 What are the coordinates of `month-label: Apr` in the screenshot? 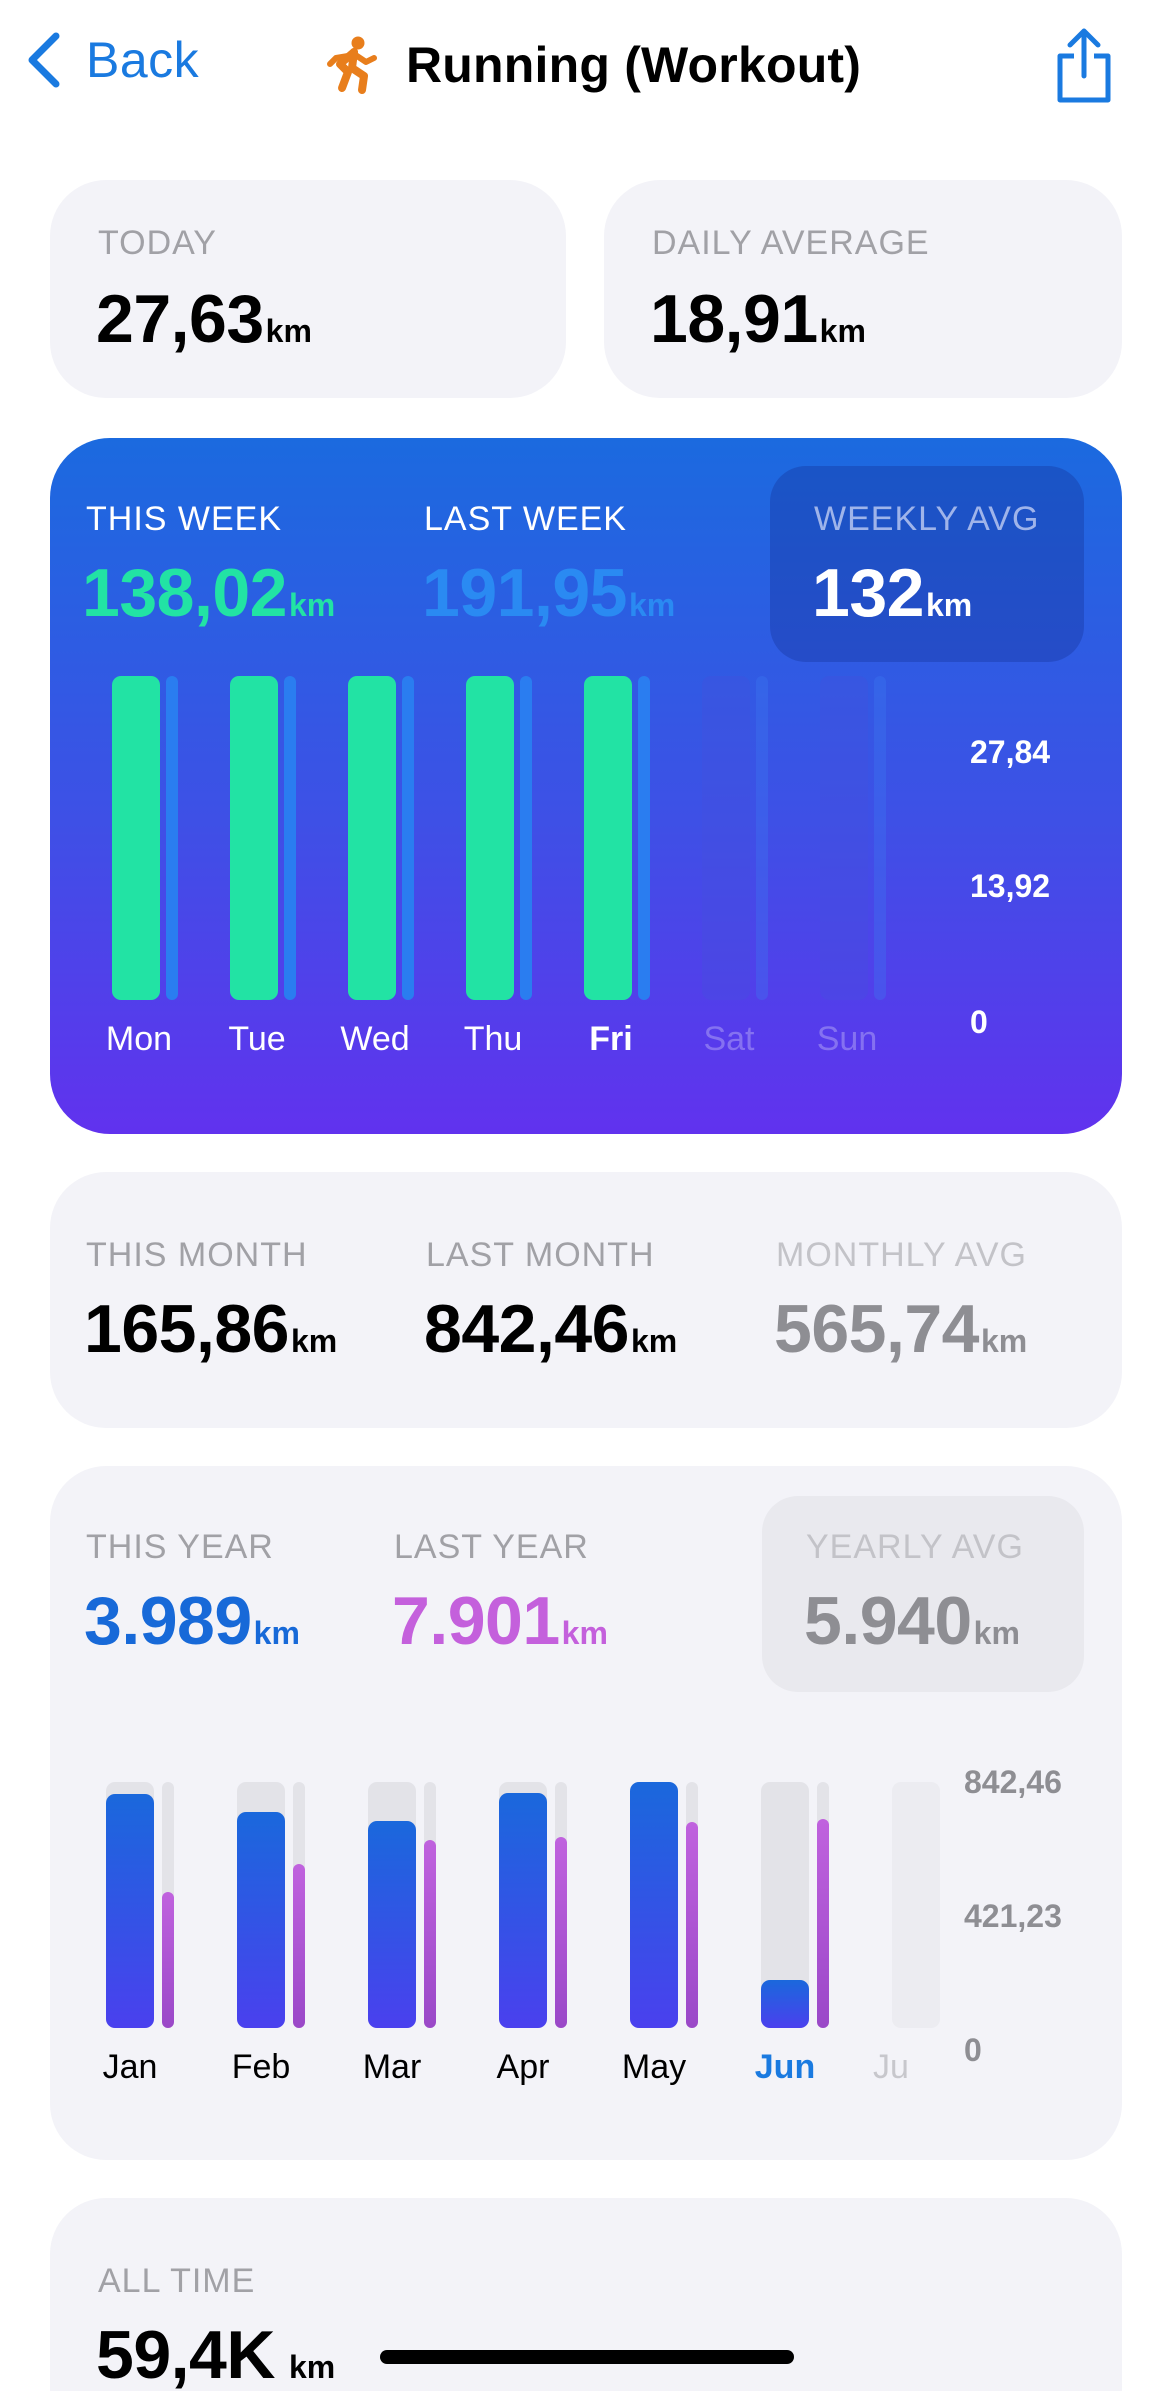 It's located at (523, 2067).